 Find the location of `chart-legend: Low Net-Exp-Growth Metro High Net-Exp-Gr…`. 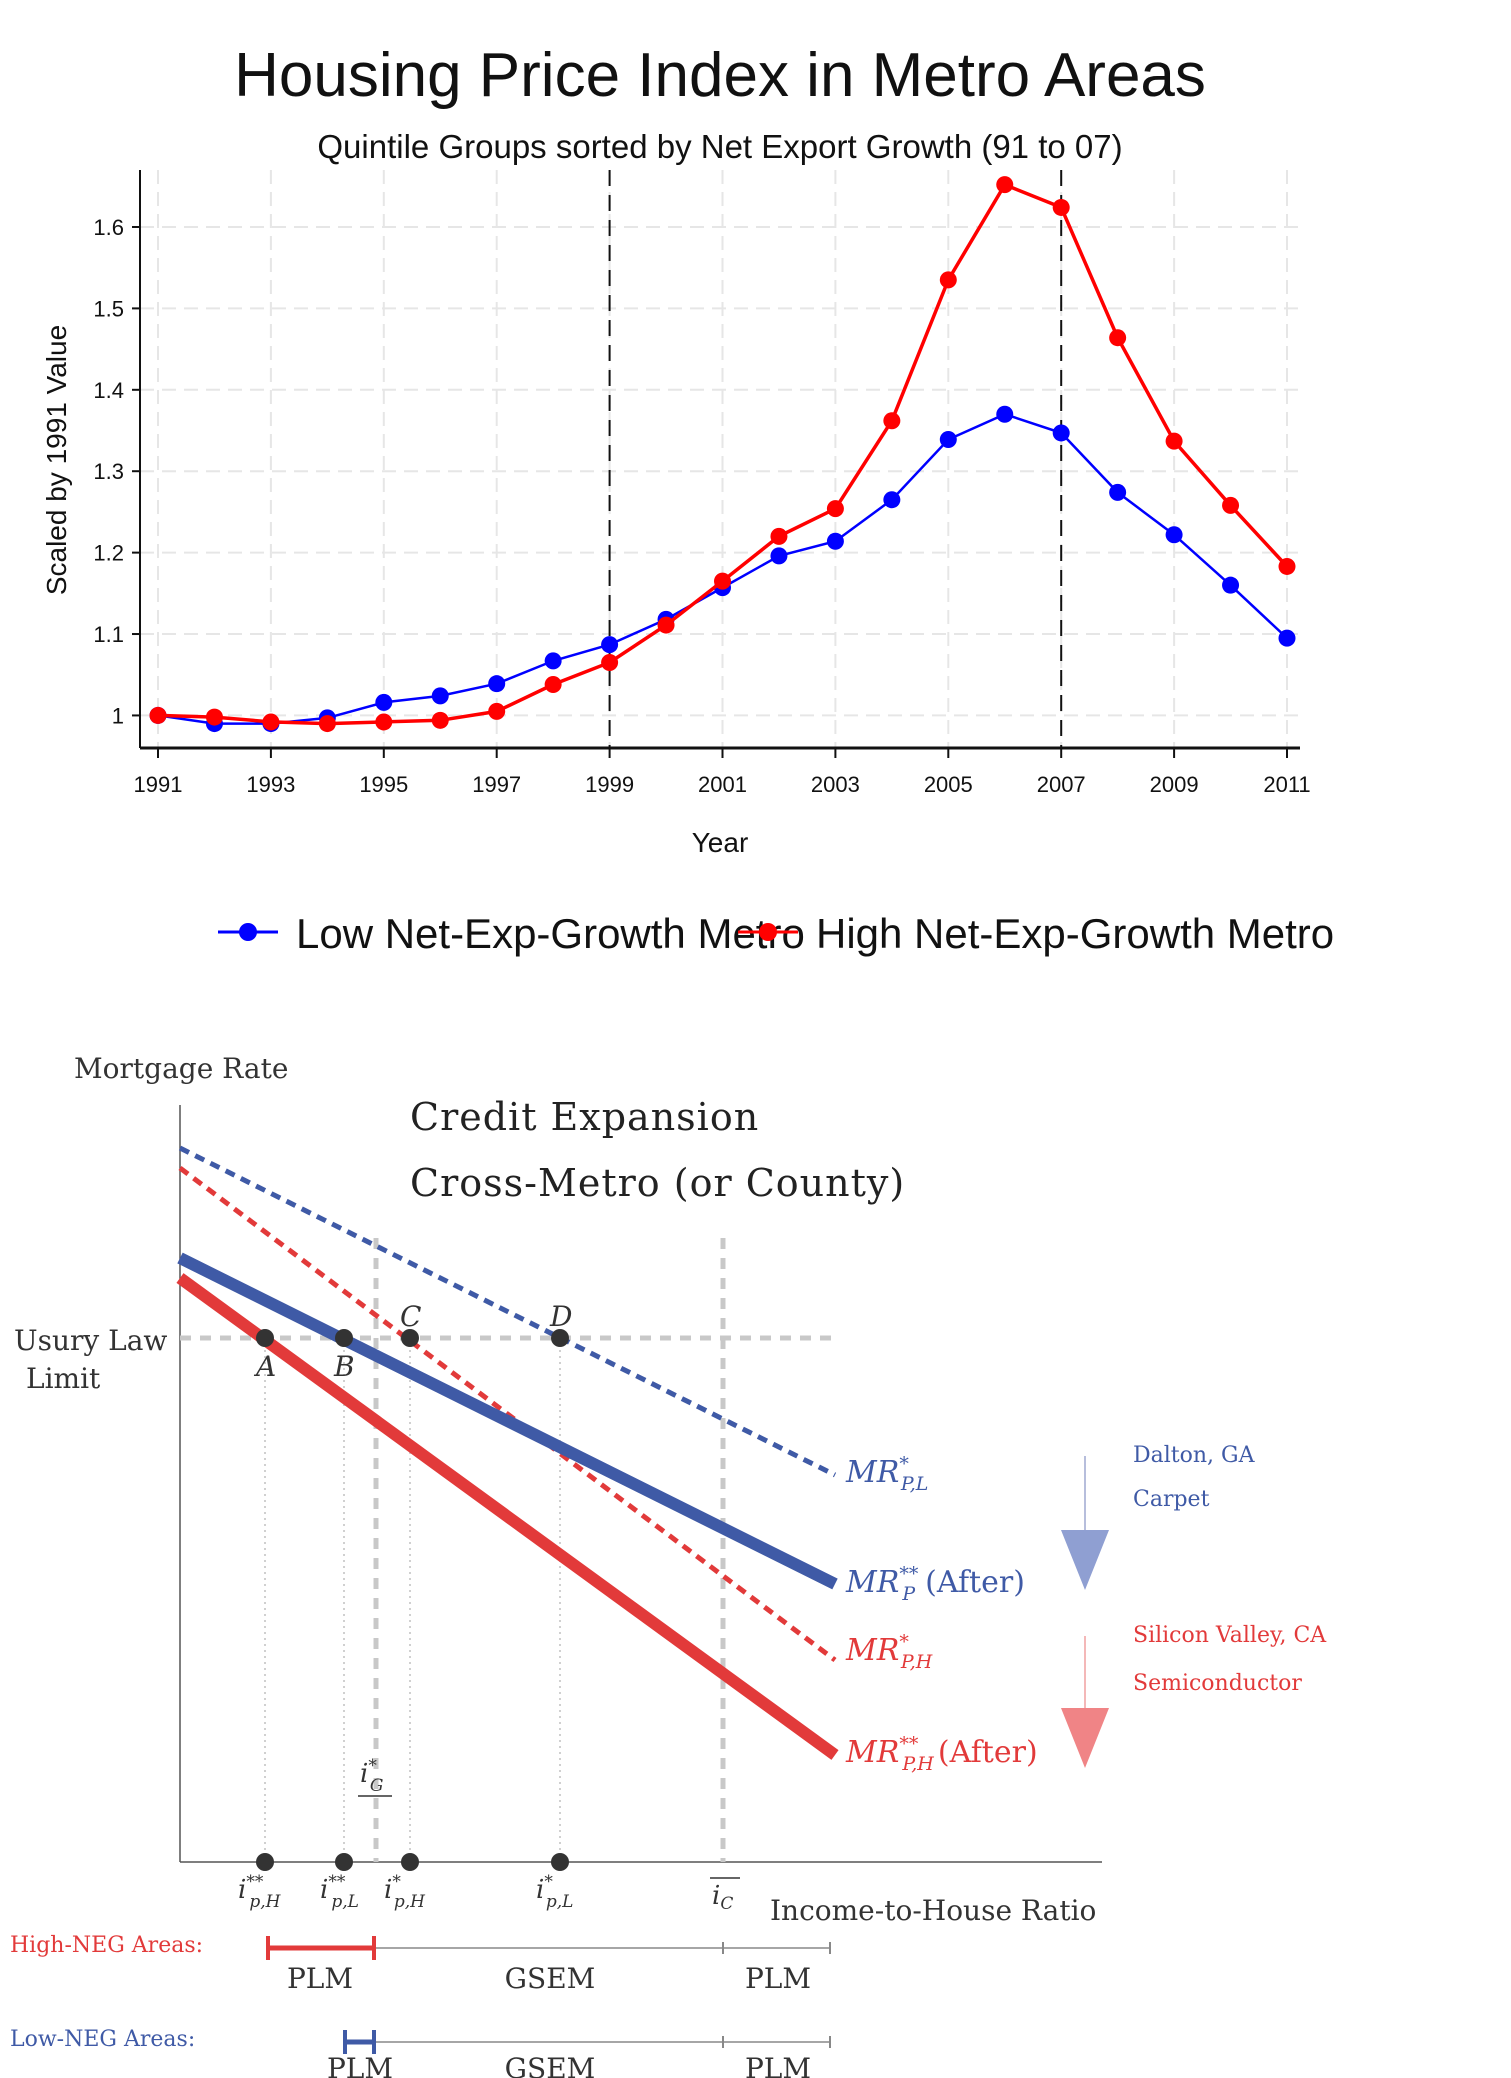

chart-legend: Low Net-Exp-Growth Metro High Net-Exp-Gr… is located at coordinates (776, 933).